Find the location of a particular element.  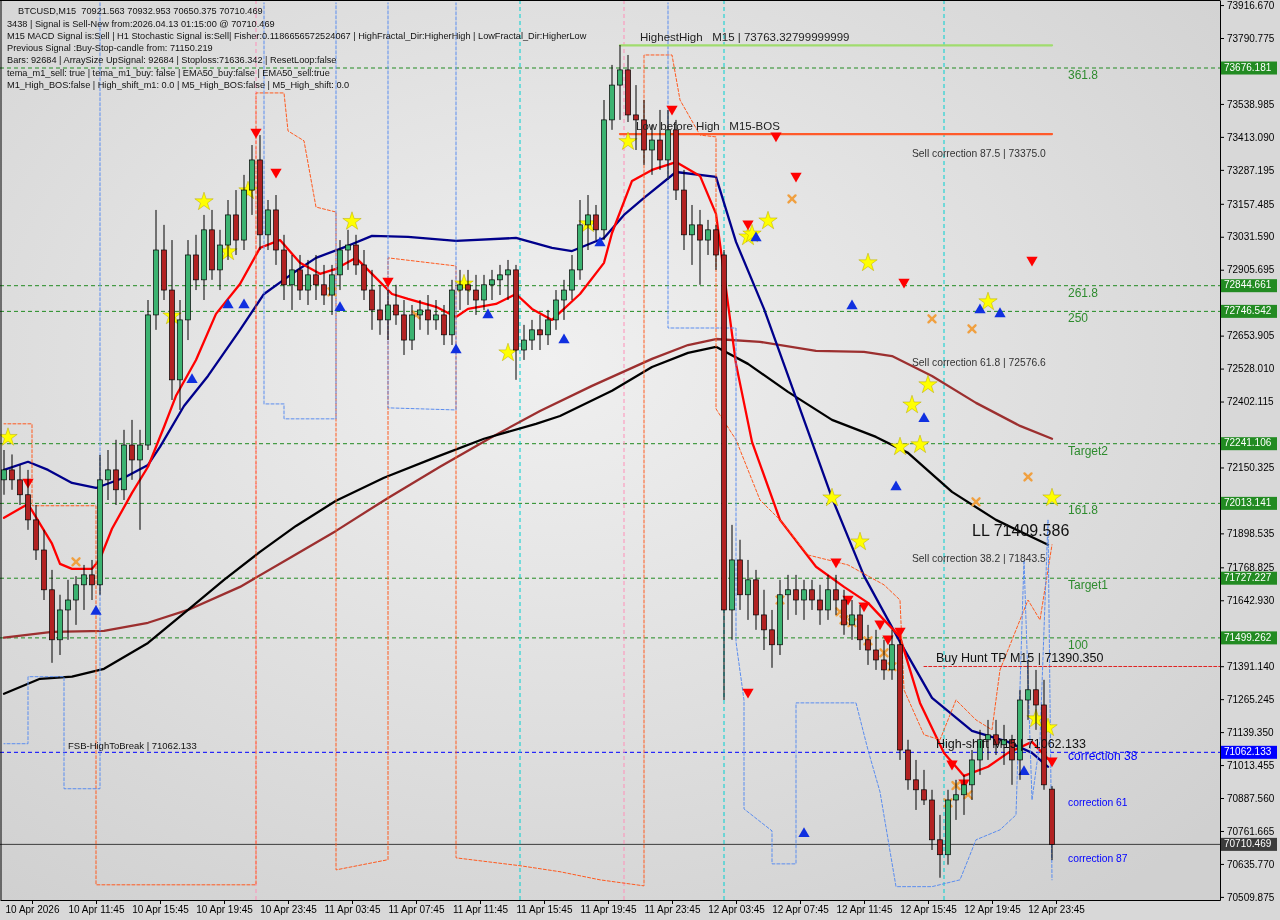

y-tick-label: 72653.905 is located at coordinates (1251, 336).